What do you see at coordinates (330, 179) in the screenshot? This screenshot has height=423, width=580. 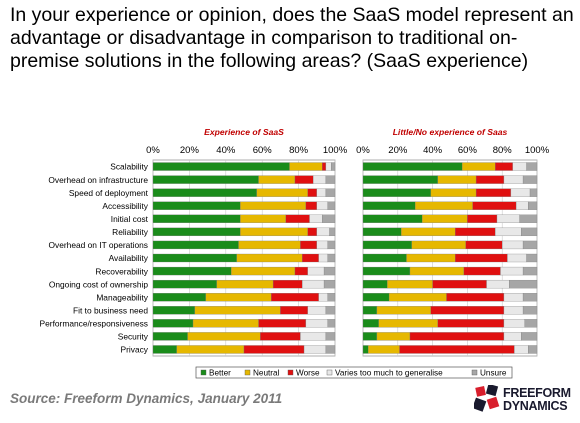 I see `bar-1-overhead-on-infrastructure-unsure` at bounding box center [330, 179].